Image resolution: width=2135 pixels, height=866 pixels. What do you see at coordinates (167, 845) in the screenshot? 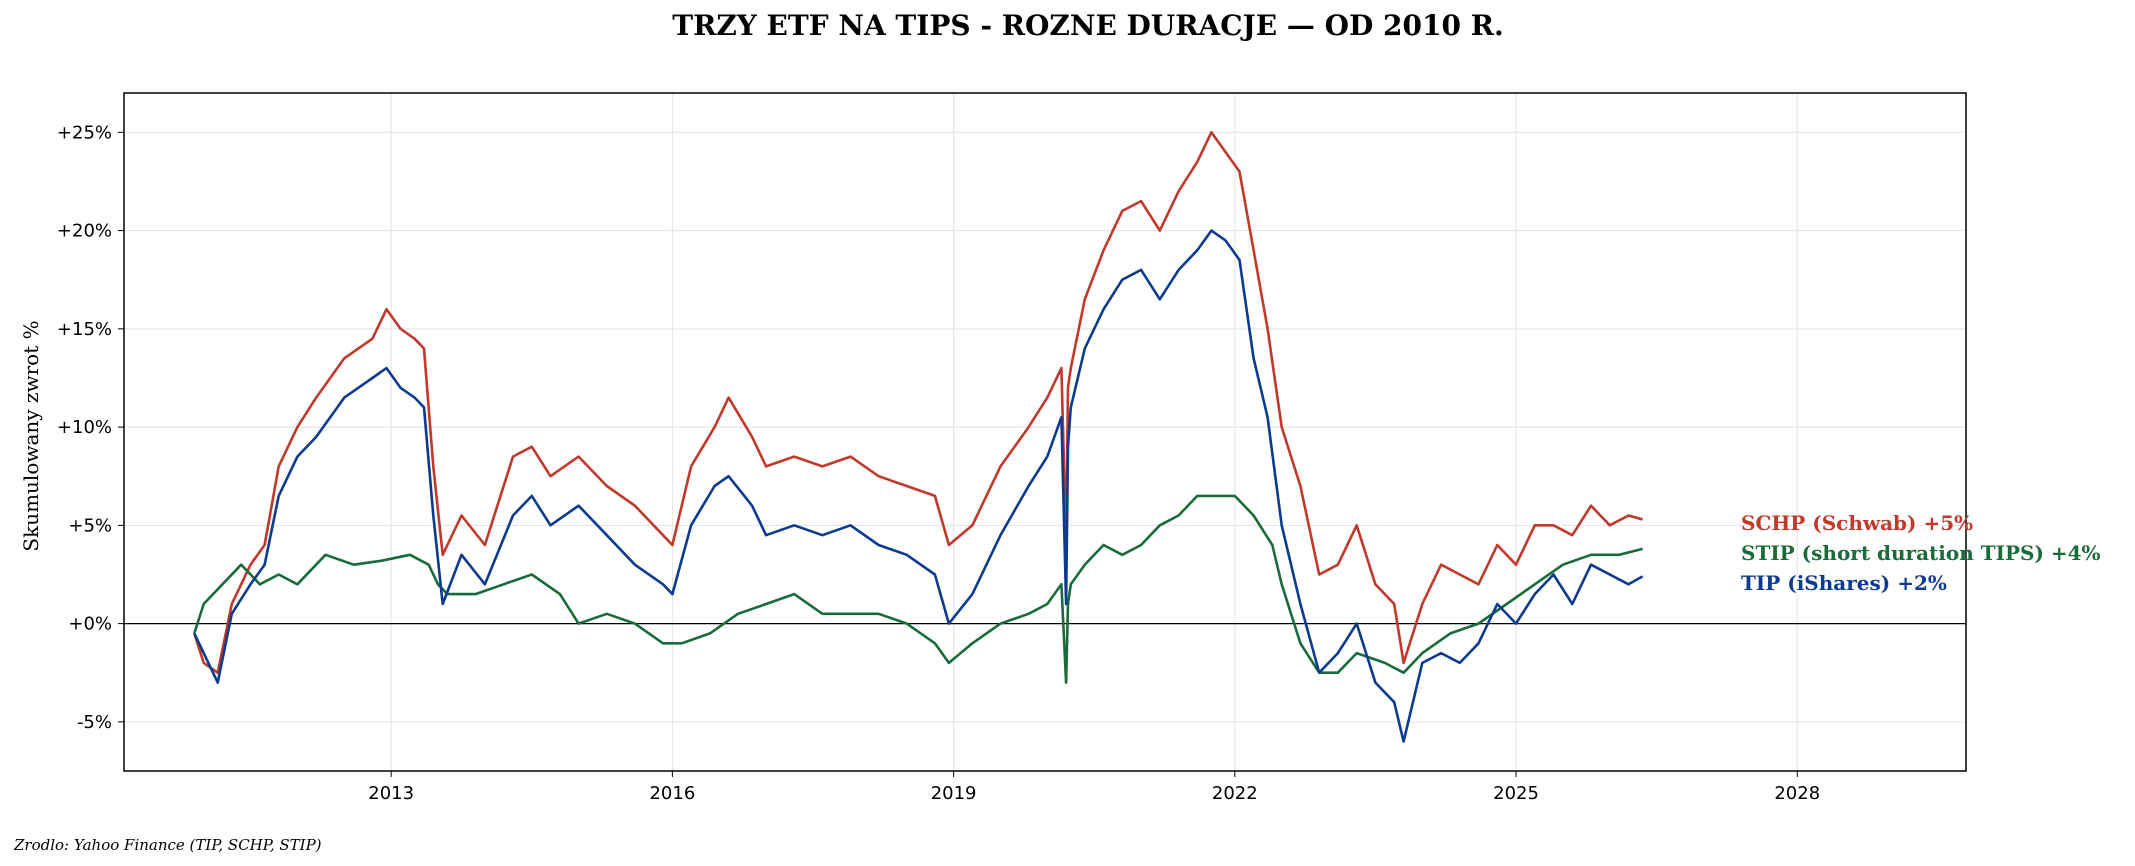
I see `source-note: Zrodlo: Yahoo Finance (TIP, SCHP, STIP)` at bounding box center [167, 845].